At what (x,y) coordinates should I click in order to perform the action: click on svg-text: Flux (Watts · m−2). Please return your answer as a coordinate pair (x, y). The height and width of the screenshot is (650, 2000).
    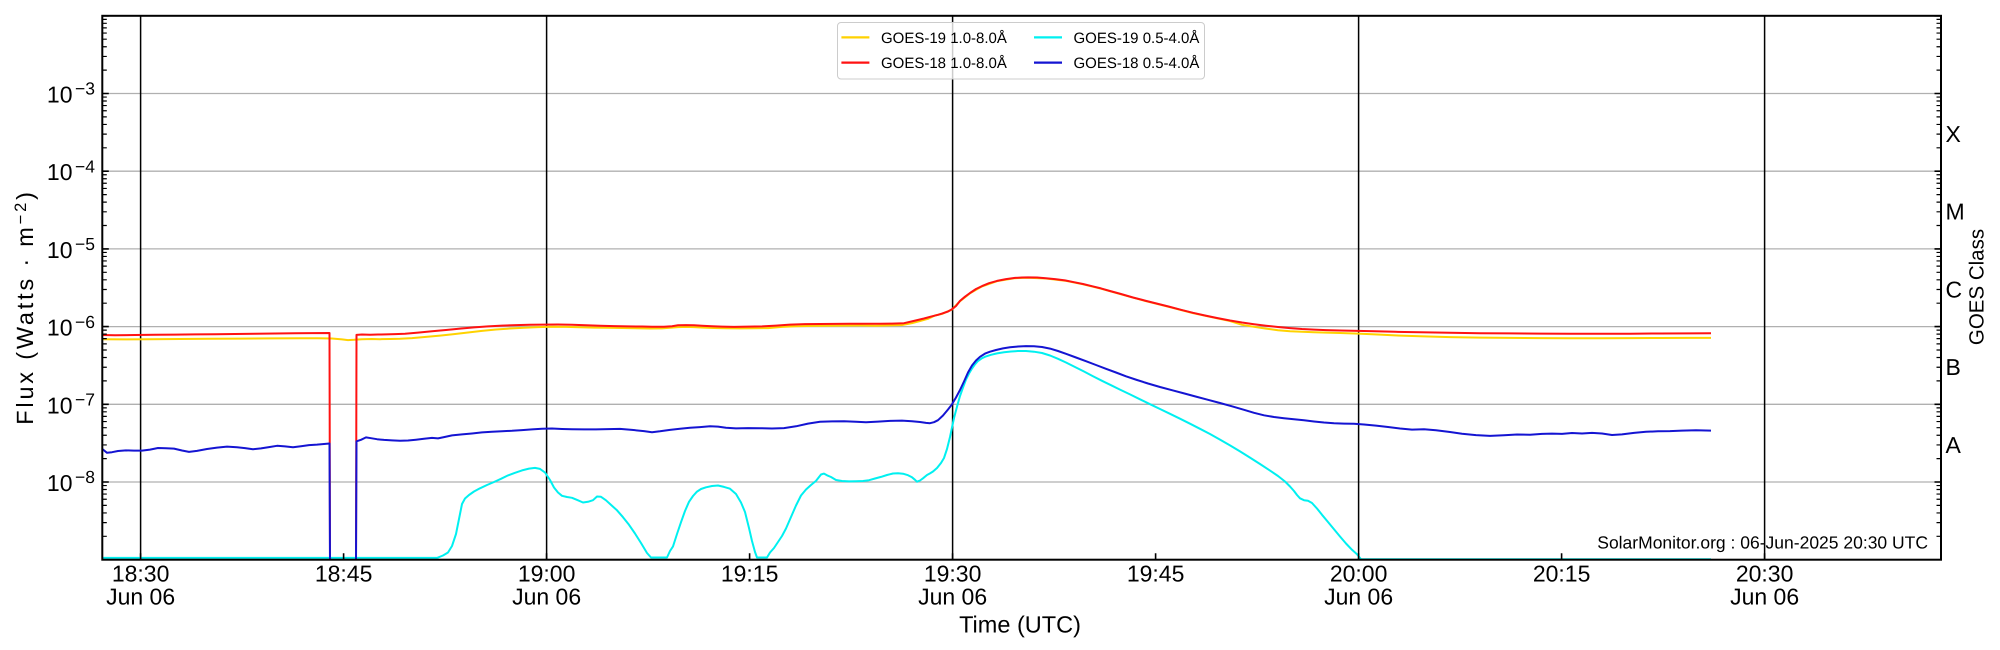
    Looking at the image, I should click on (25, 306).